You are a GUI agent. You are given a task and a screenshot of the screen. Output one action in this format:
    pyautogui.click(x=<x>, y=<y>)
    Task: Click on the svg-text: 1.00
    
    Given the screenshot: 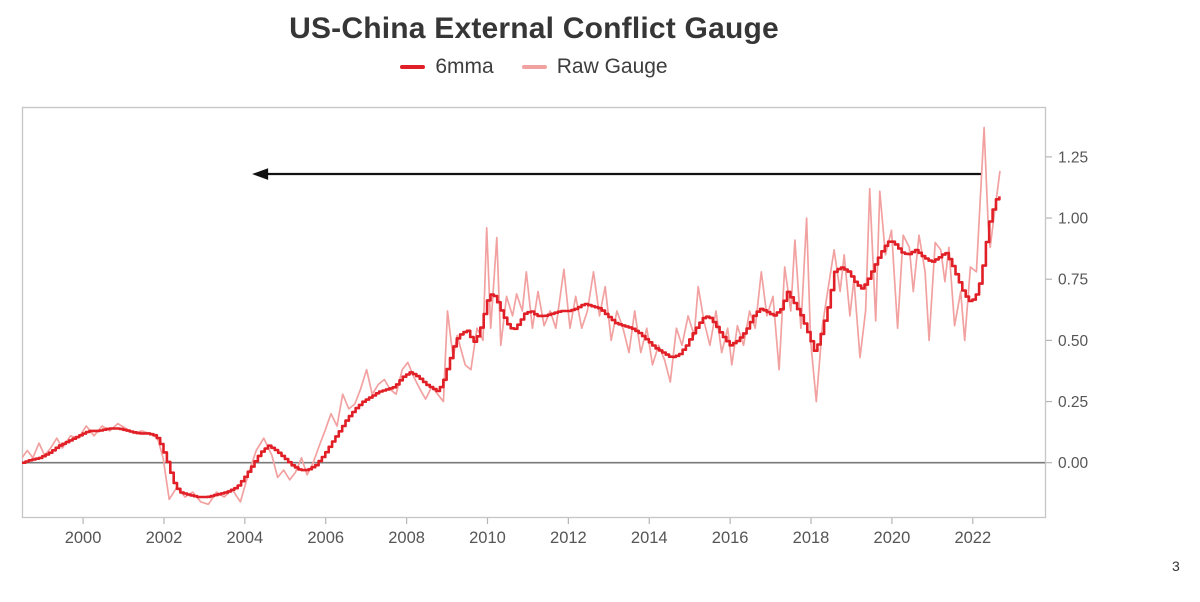 What is the action you would take?
    pyautogui.click(x=1073, y=219)
    